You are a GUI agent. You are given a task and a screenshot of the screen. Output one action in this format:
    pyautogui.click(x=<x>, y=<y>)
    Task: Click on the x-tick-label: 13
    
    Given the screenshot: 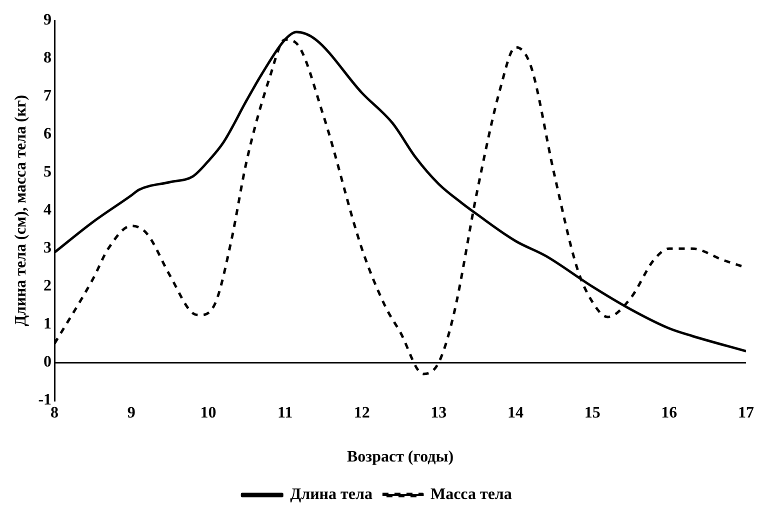 What is the action you would take?
    pyautogui.click(x=438, y=413)
    